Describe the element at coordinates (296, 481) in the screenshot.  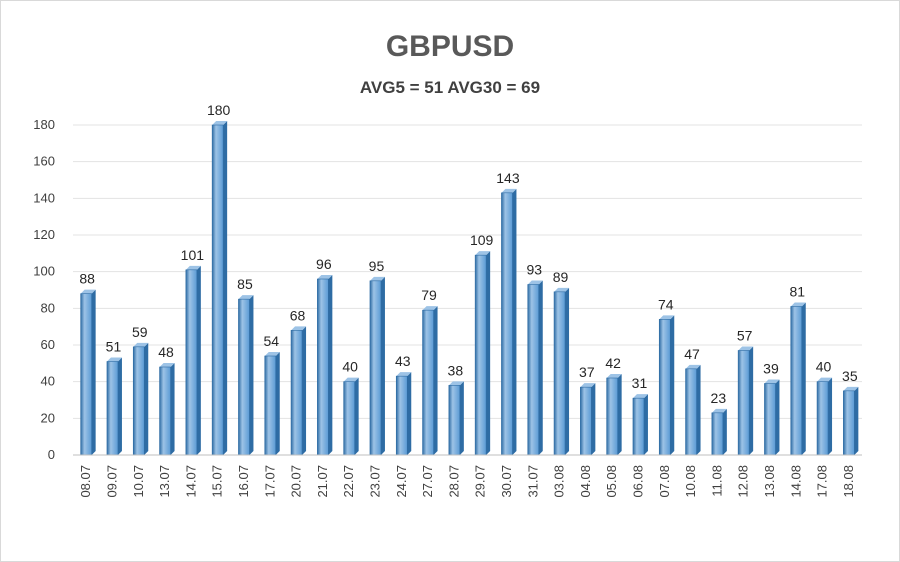
I see `x-tick-label: 20.07` at that location.